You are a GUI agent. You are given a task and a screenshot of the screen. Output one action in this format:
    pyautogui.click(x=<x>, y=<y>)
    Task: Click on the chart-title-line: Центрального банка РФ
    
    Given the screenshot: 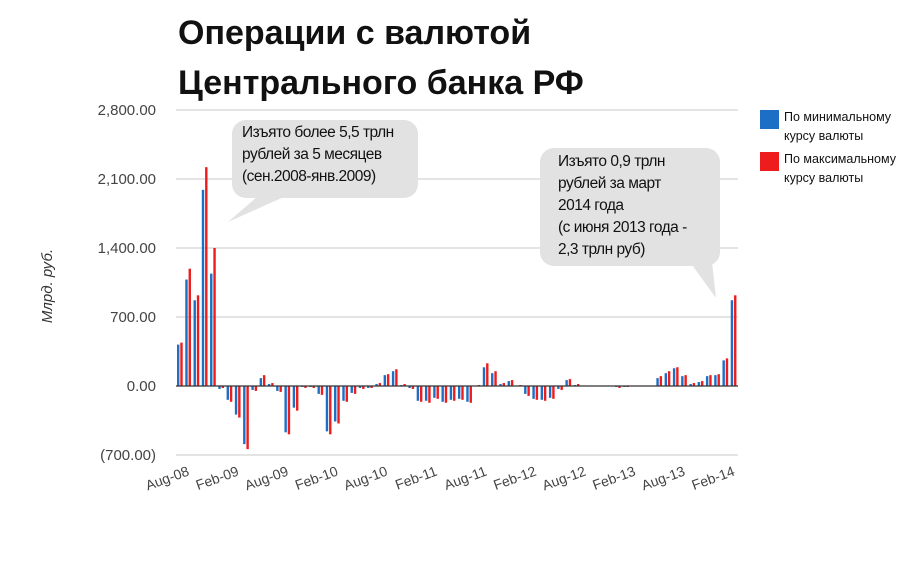 What is the action you would take?
    pyautogui.click(x=381, y=83)
    